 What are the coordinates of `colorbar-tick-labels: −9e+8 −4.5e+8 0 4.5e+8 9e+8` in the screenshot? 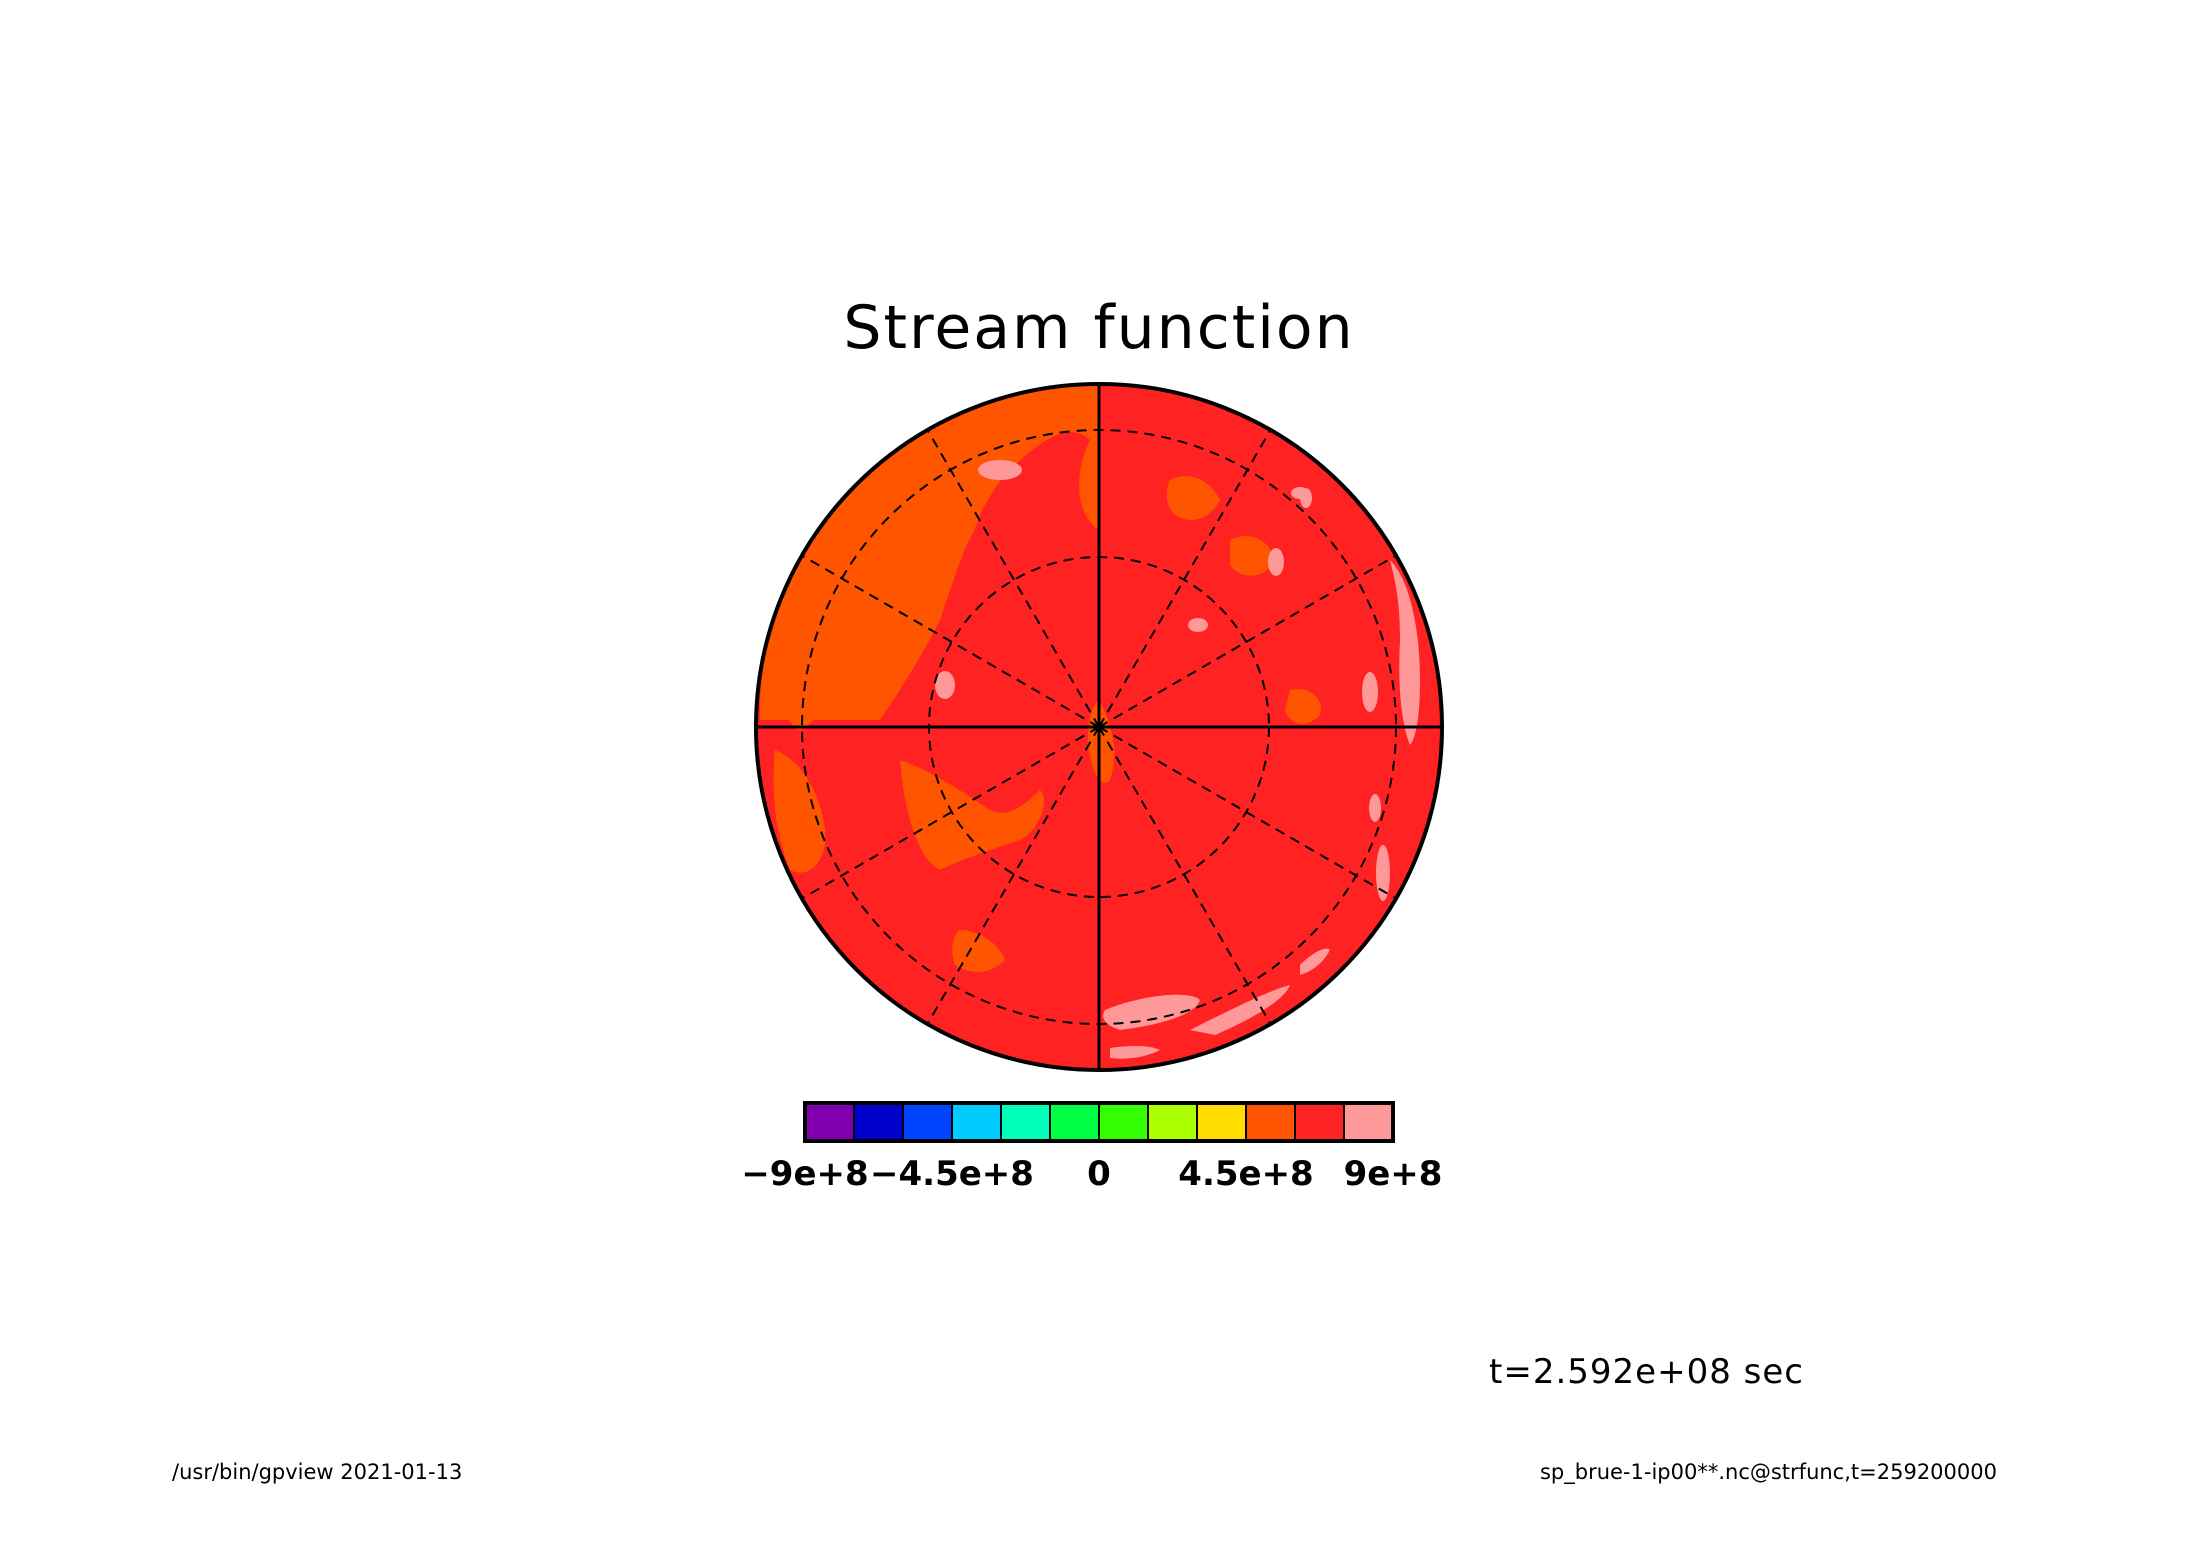 It's located at (1091, 1174).